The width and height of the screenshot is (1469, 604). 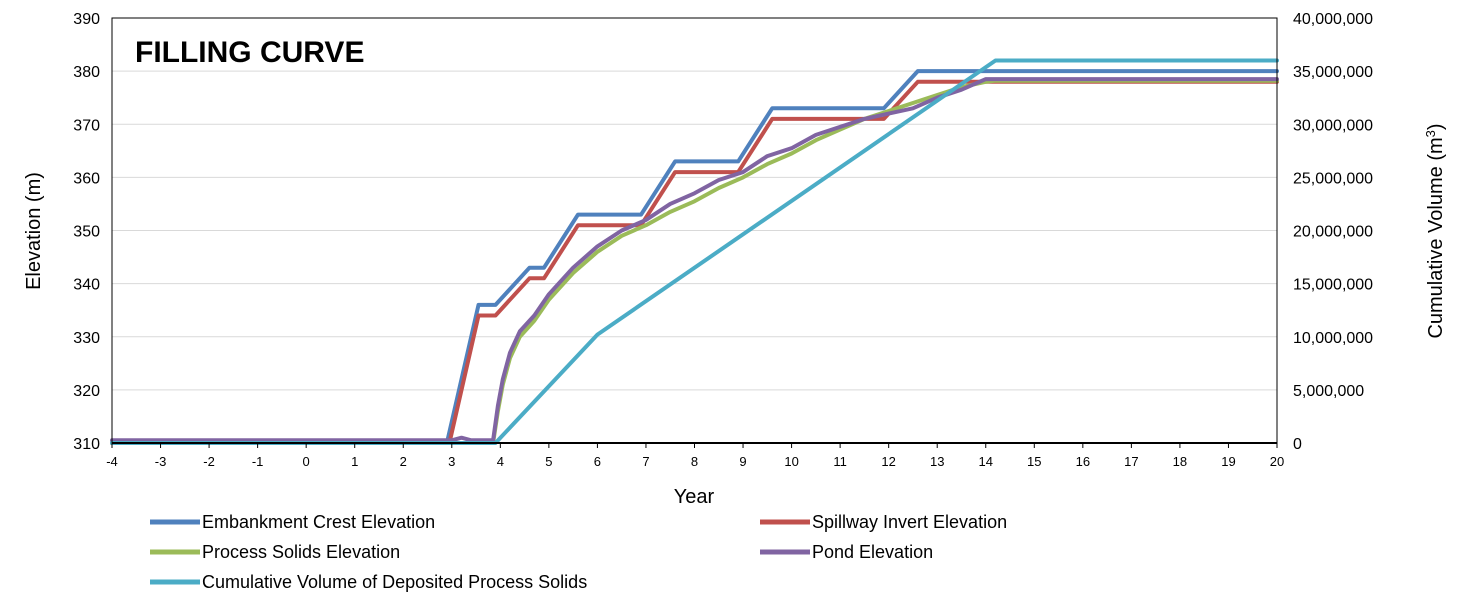 I want to click on y-tick-label-320: 320, so click(x=86, y=391).